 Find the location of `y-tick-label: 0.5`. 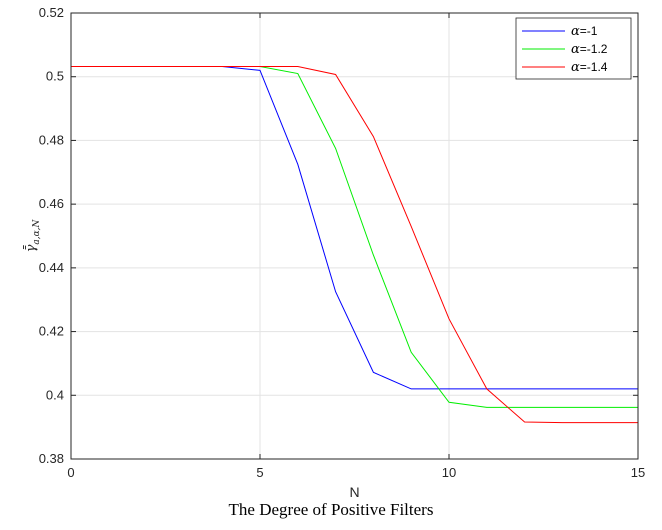

y-tick-label: 0.5 is located at coordinates (55, 76).